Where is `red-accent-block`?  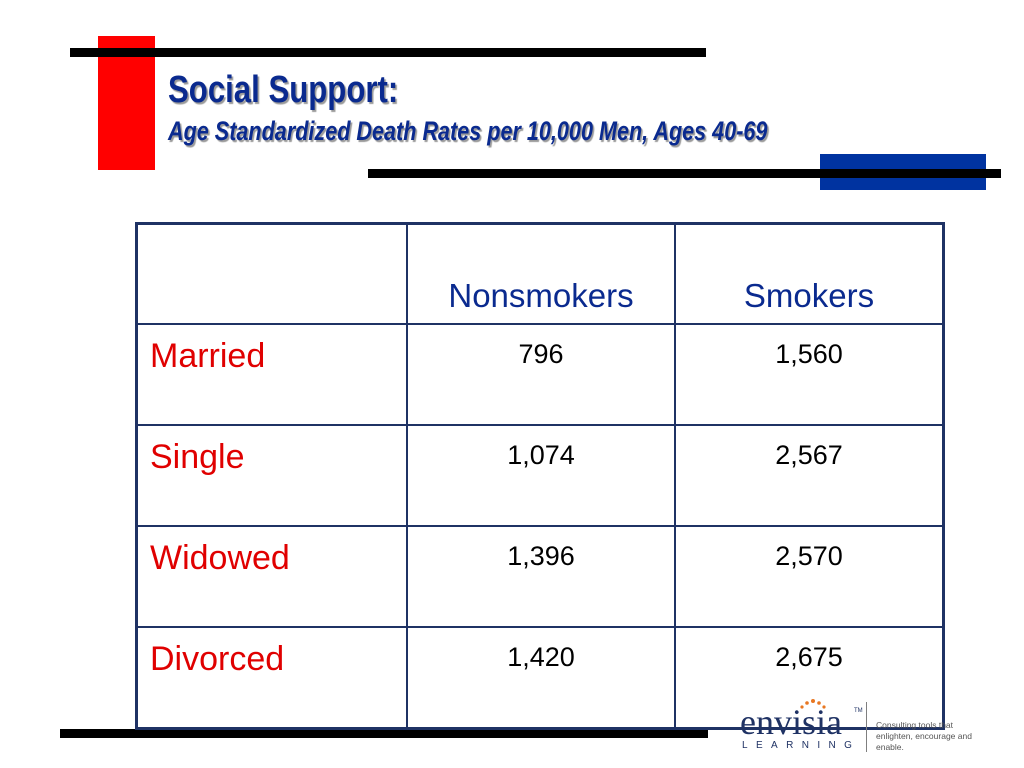
red-accent-block is located at coordinates (126, 103).